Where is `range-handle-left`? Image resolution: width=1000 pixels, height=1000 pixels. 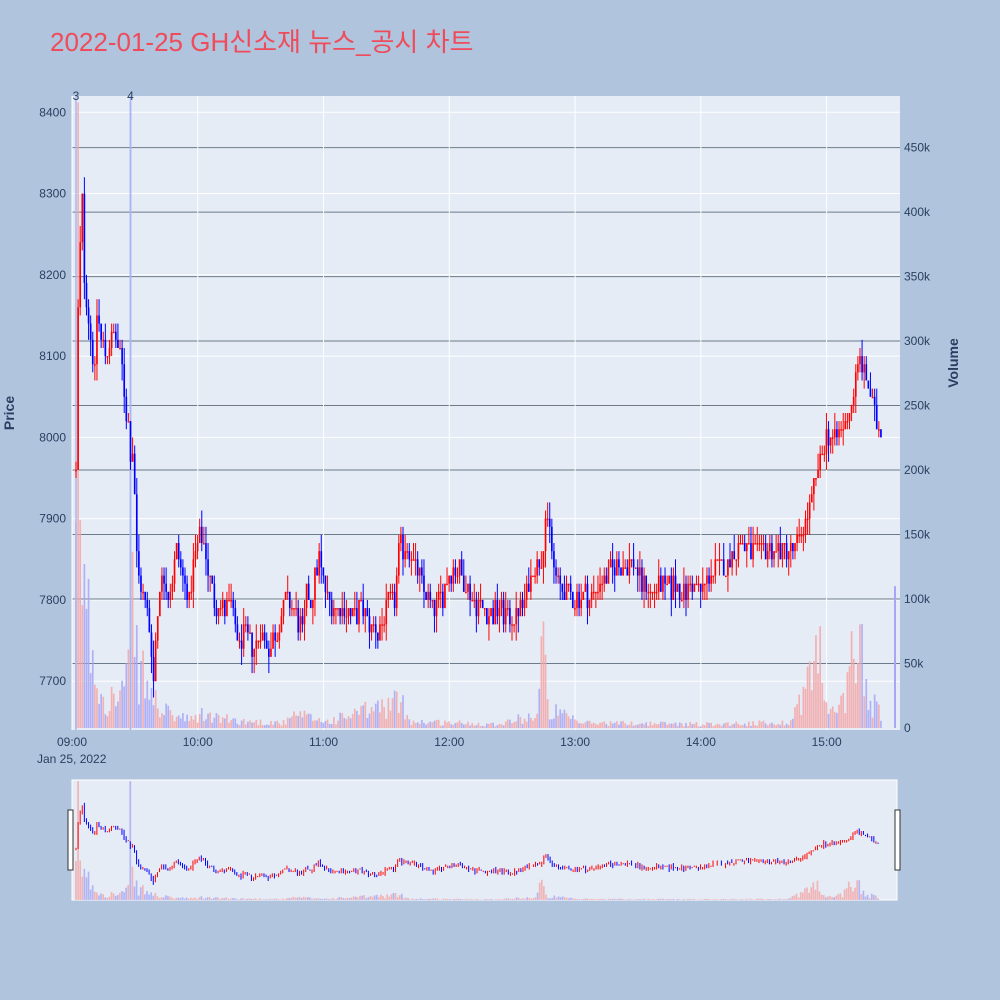 range-handle-left is located at coordinates (70, 840).